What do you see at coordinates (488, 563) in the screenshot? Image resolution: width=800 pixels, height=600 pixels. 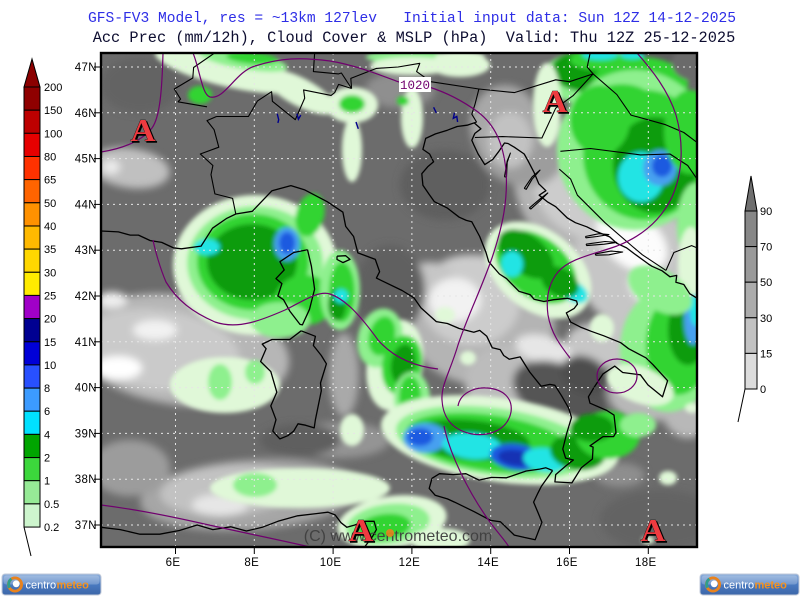 I see `svg-text: 14E` at bounding box center [488, 563].